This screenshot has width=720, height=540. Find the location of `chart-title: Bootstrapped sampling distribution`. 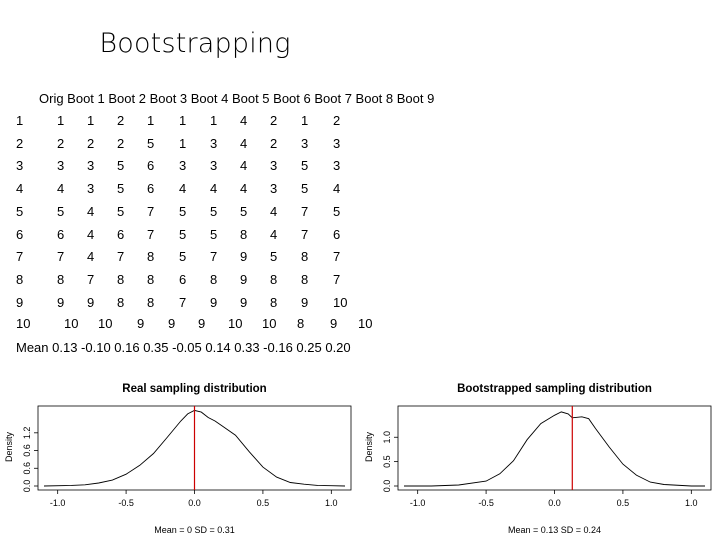

chart-title: Bootstrapped sampling distribution is located at coordinates (554, 389).